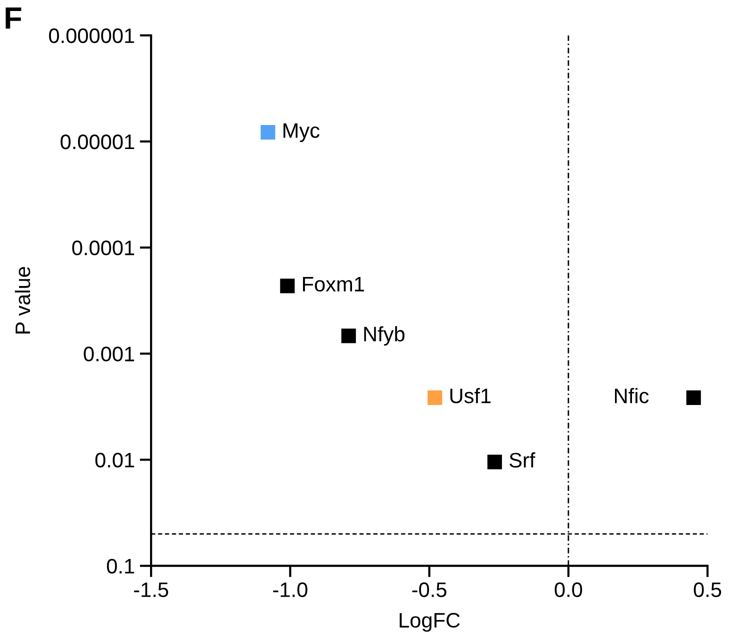 The image size is (737, 643). I want to click on x-tick-label: -1.5, so click(151, 590).